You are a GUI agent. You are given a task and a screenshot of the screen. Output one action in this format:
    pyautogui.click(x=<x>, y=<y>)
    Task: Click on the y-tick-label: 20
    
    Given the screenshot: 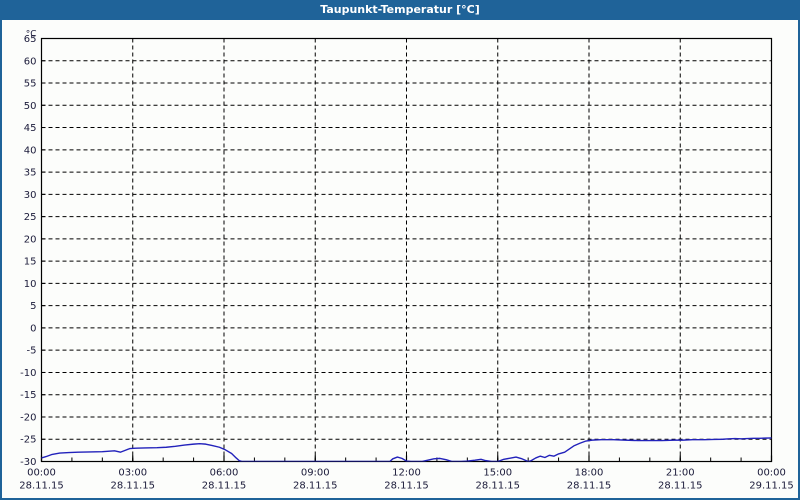 What is the action you would take?
    pyautogui.click(x=30, y=239)
    